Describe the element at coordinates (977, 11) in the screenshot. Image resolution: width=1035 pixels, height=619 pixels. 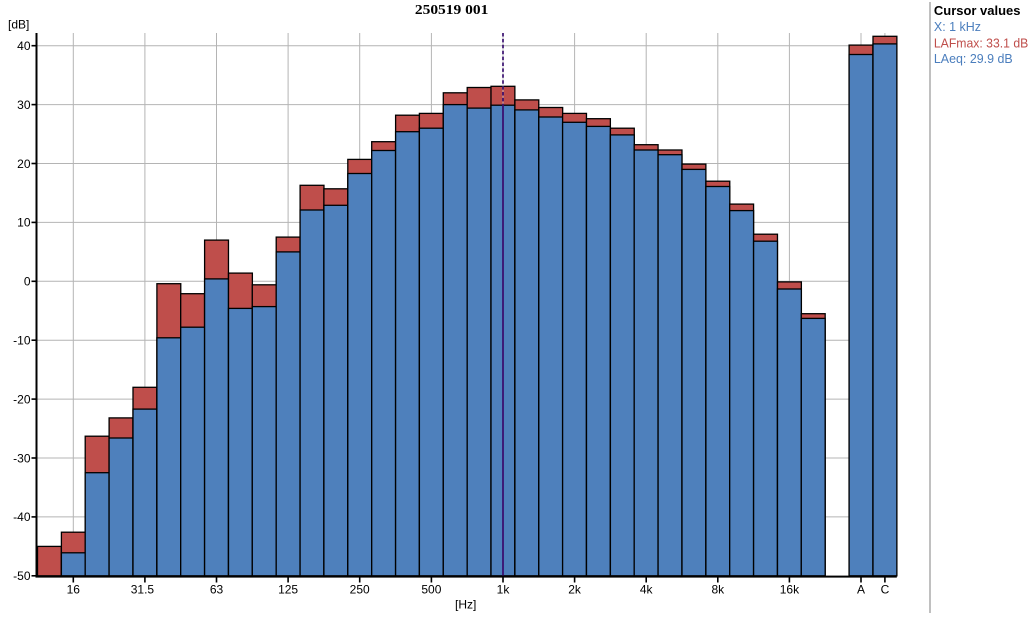
I see `svg-text: Cursor values` at that location.